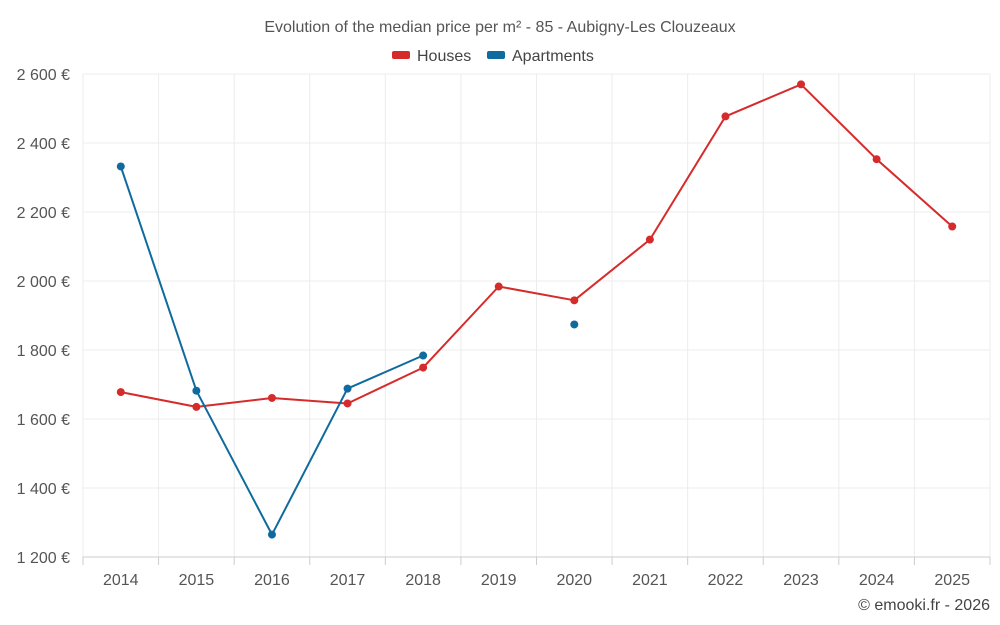 Image resolution: width=1000 pixels, height=625 pixels. What do you see at coordinates (348, 580) in the screenshot?
I see `x-tick-label: 2017` at bounding box center [348, 580].